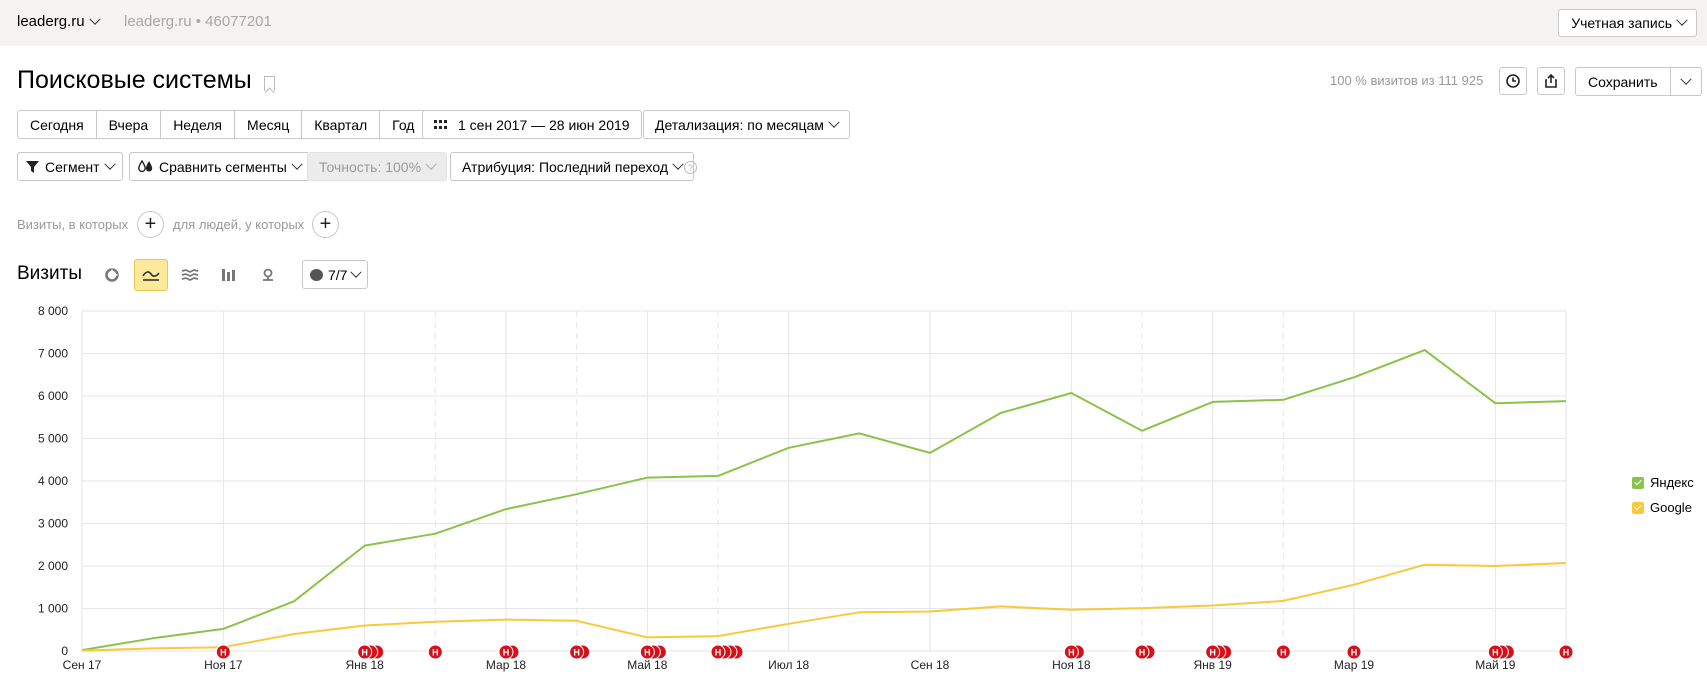 This screenshot has width=1707, height=695. Describe the element at coordinates (364, 665) in the screenshot. I see `x-tick-label: Янв 18` at that location.